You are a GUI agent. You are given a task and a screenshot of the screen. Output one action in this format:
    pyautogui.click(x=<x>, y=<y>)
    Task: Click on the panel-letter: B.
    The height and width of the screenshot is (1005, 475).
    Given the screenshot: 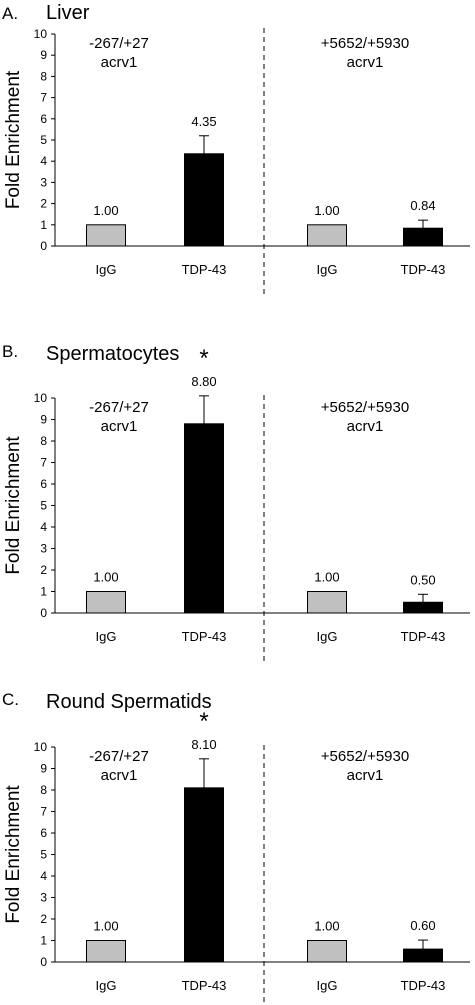 What is the action you would take?
    pyautogui.click(x=10, y=351)
    